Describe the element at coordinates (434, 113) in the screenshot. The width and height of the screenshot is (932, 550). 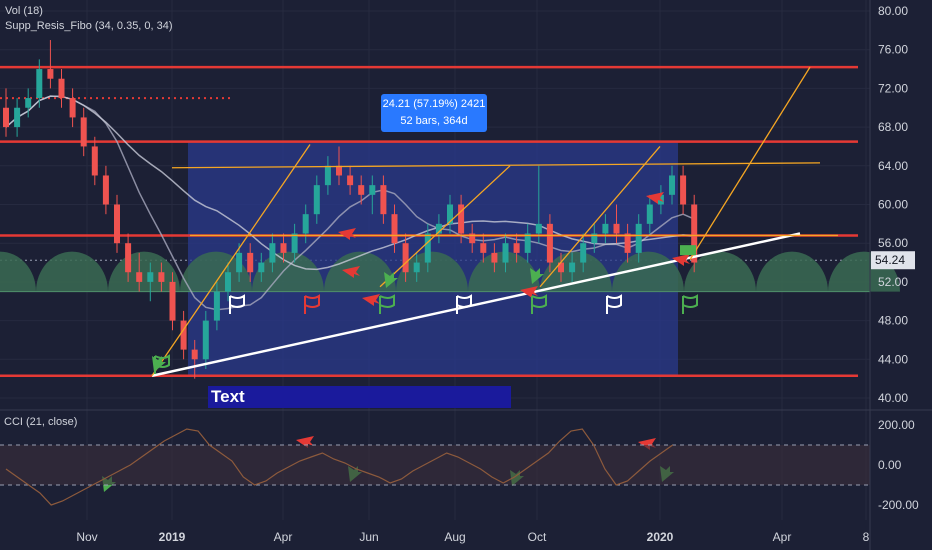
I see `measure-label: 24.21 (57.19%) 2421 52 bars, 364d` at that location.